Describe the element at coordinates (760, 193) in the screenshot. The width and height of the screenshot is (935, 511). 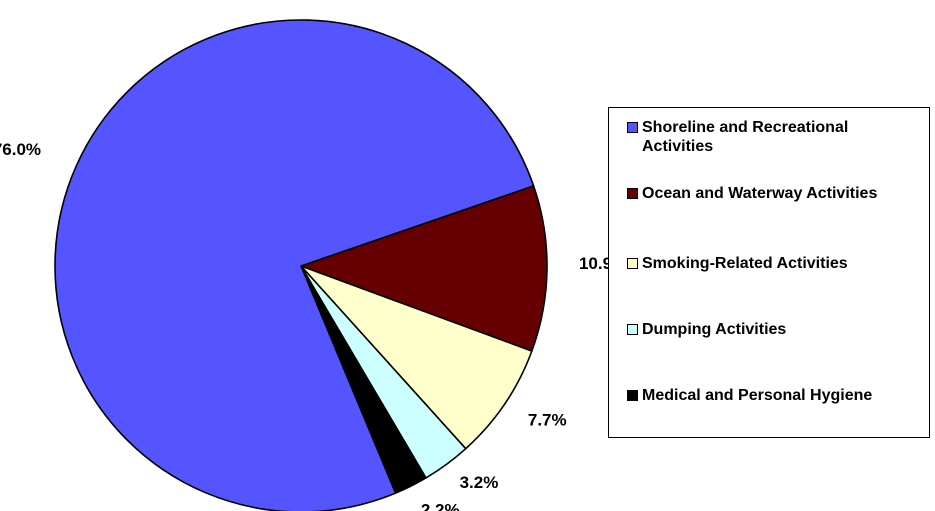
I see `legend-label-ocean: Ocean and Waterway Activities` at that location.